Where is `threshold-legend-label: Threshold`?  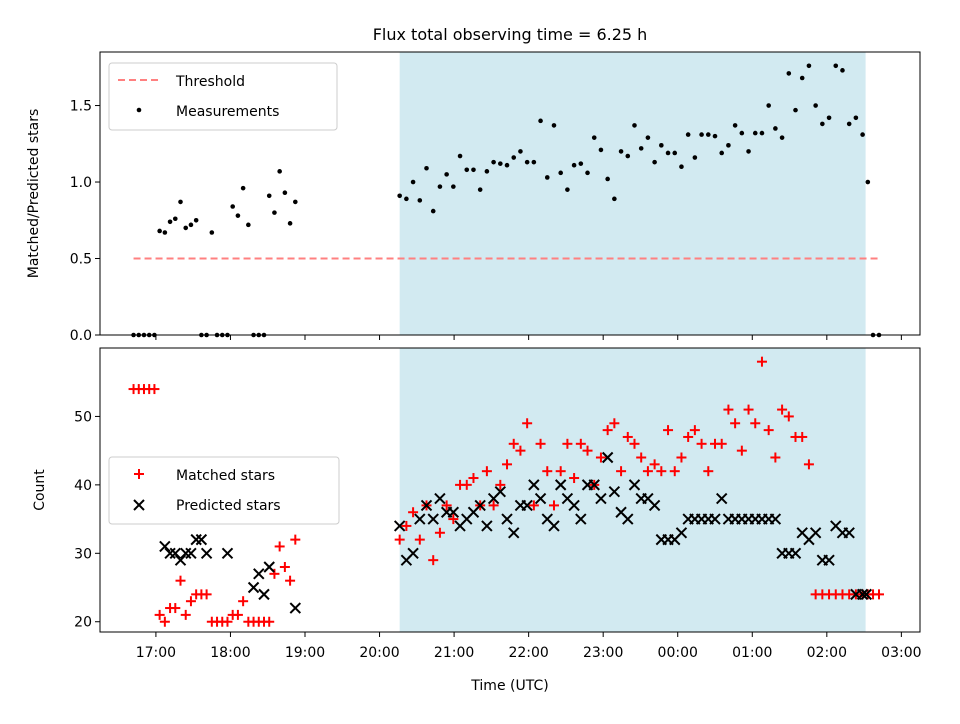 threshold-legend-label: Threshold is located at coordinates (210, 82).